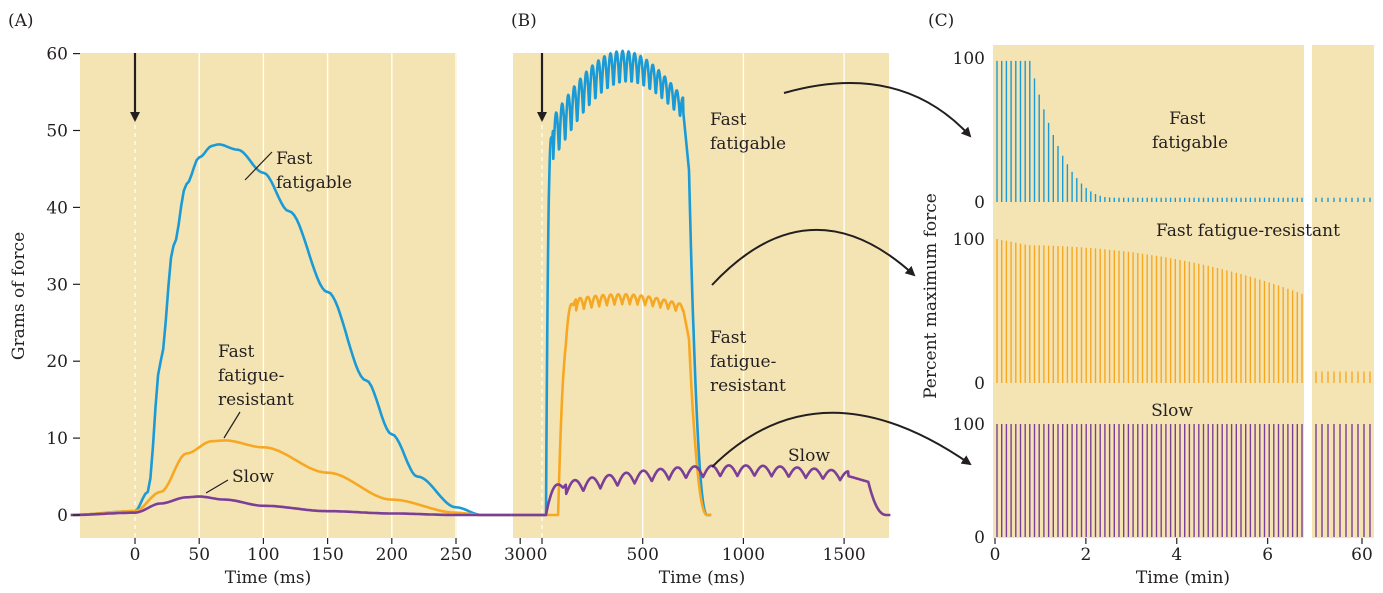 This screenshot has width=1383, height=593. Describe the element at coordinates (1267, 555) in the screenshot. I see `x-tick-label: 6` at that location.